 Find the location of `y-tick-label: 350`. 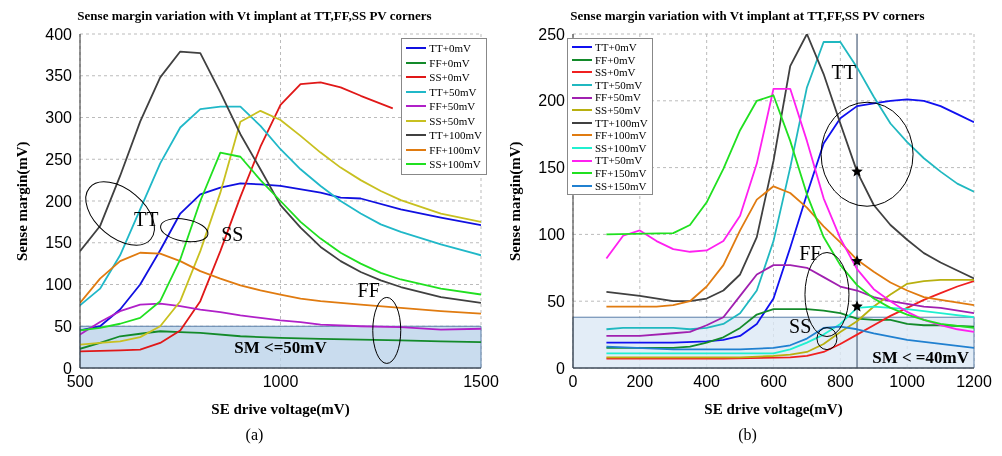

y-tick-label: 350 is located at coordinates (59, 76).